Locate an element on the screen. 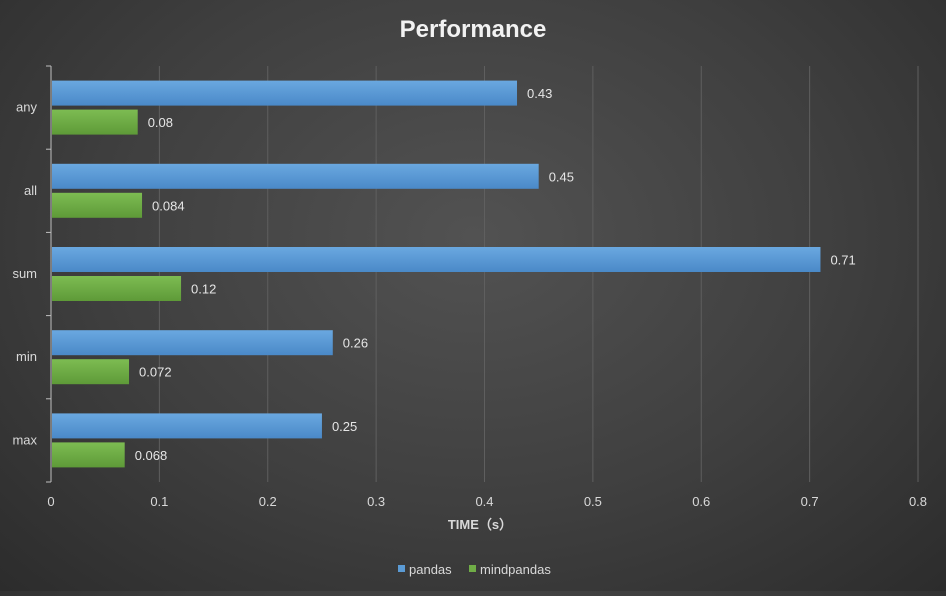  data-label: 0.45 is located at coordinates (561, 176).